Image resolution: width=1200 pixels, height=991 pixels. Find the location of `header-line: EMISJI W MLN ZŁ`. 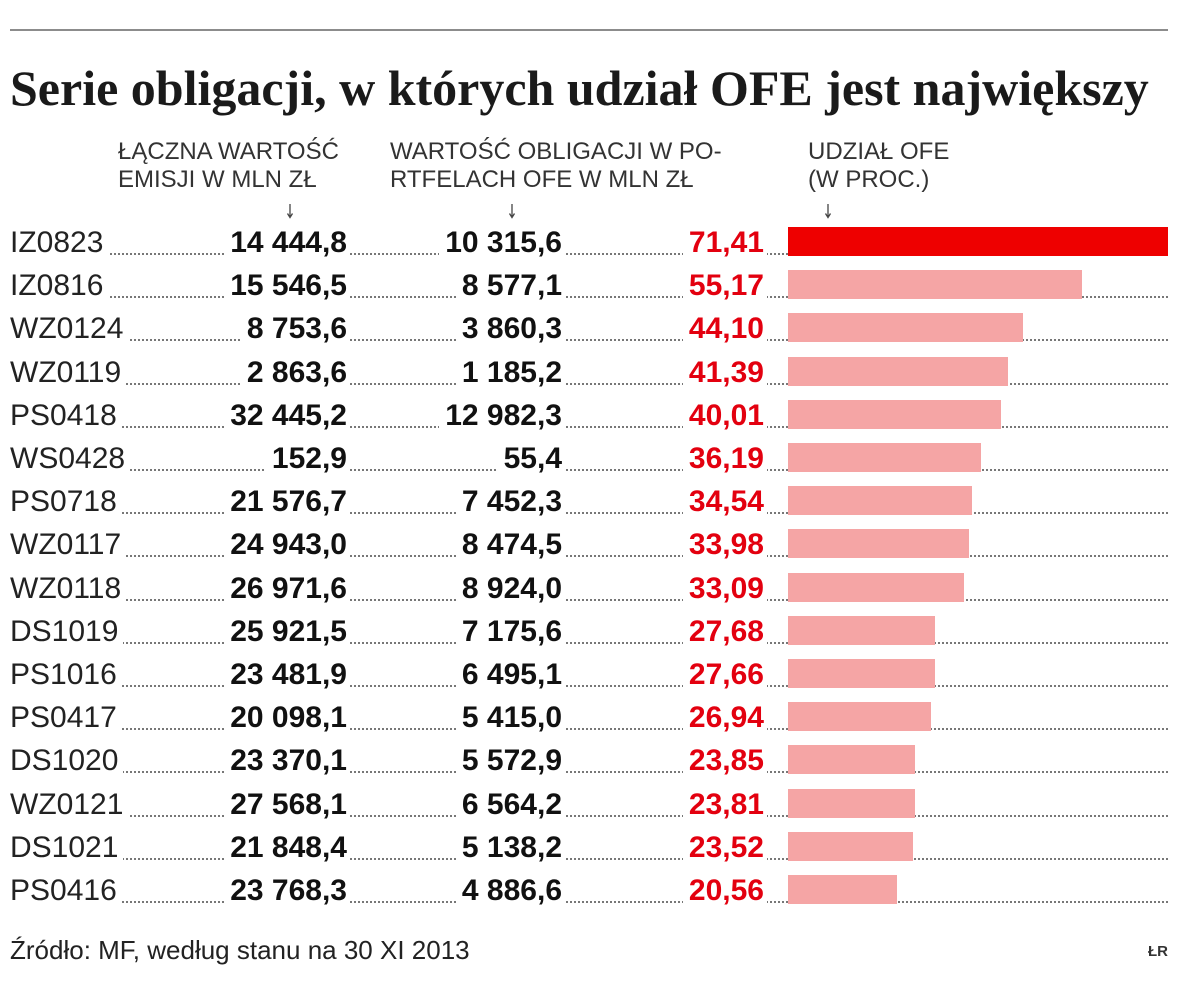

header-line: EMISJI W MLN ZŁ is located at coordinates (217, 179).